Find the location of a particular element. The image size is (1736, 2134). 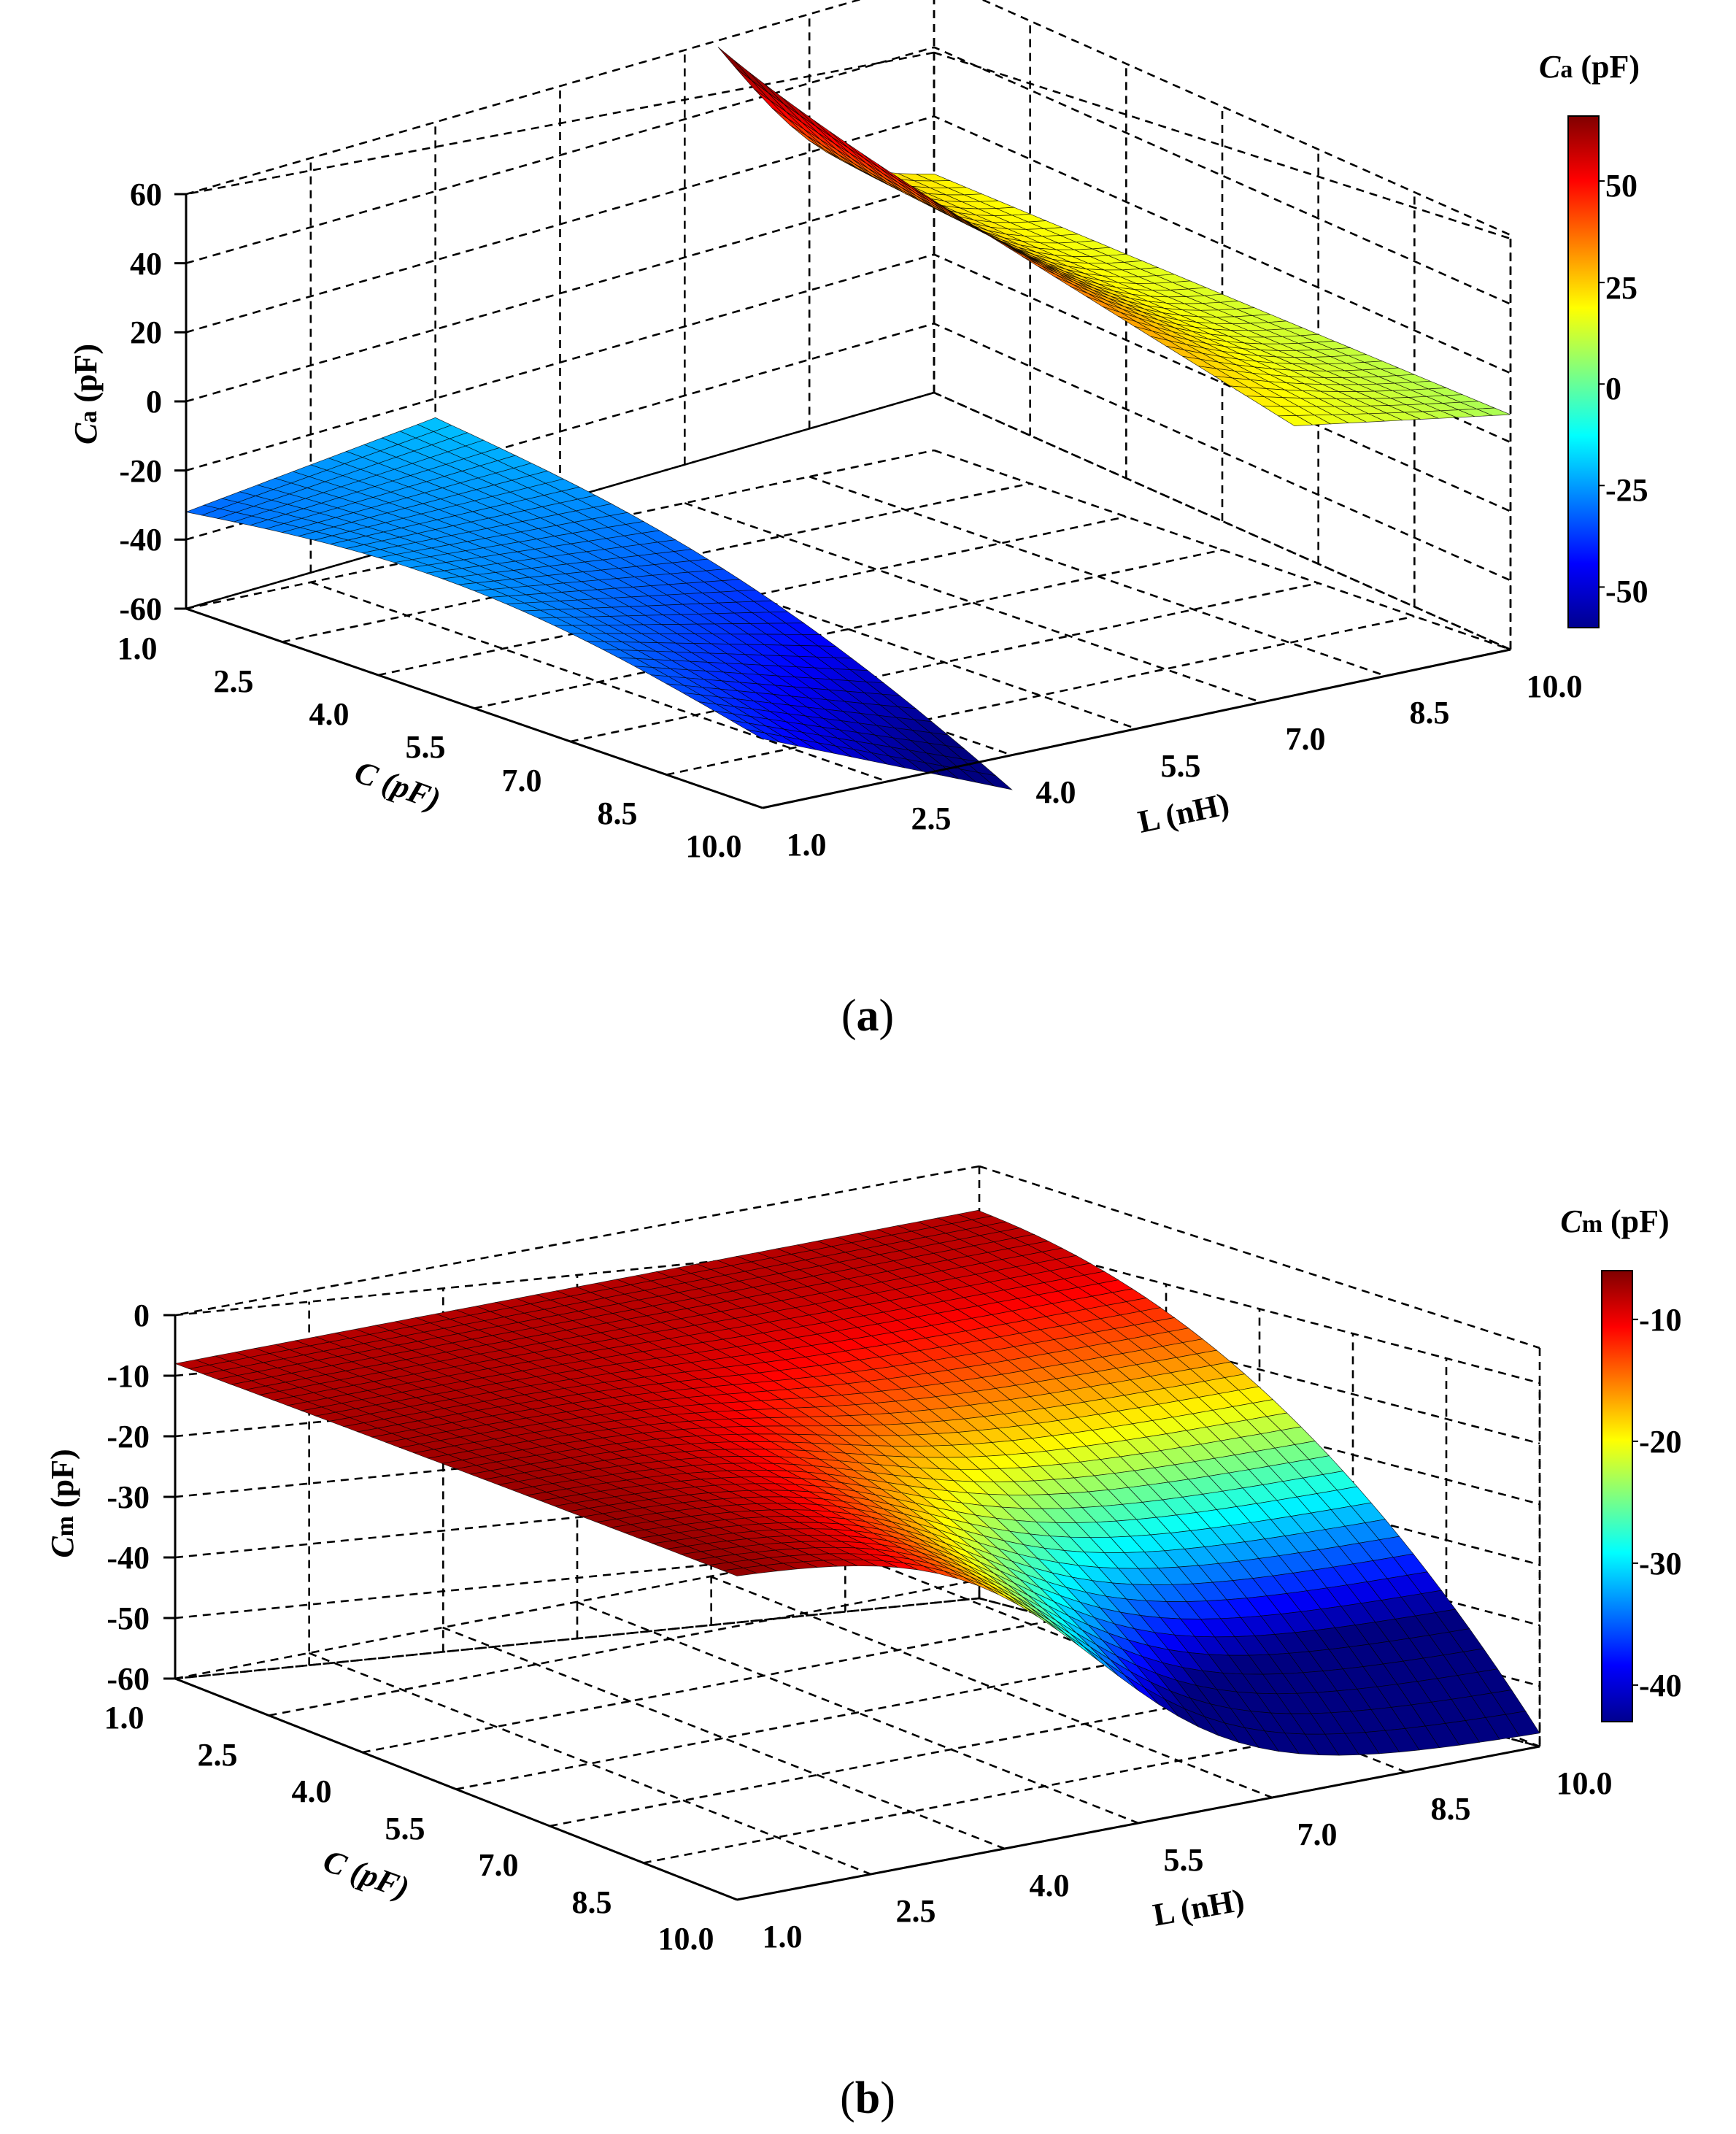

x-tick-a-4: 7.0 is located at coordinates (522, 780).